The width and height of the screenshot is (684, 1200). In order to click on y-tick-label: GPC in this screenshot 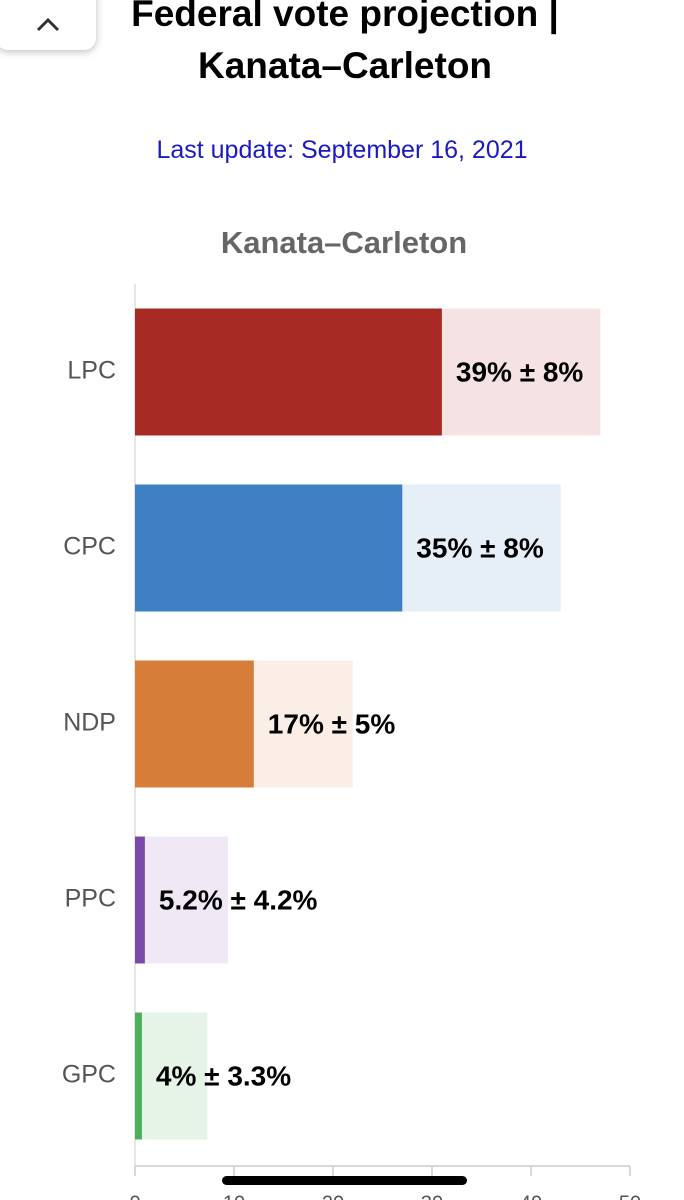, I will do `click(89, 1075)`.